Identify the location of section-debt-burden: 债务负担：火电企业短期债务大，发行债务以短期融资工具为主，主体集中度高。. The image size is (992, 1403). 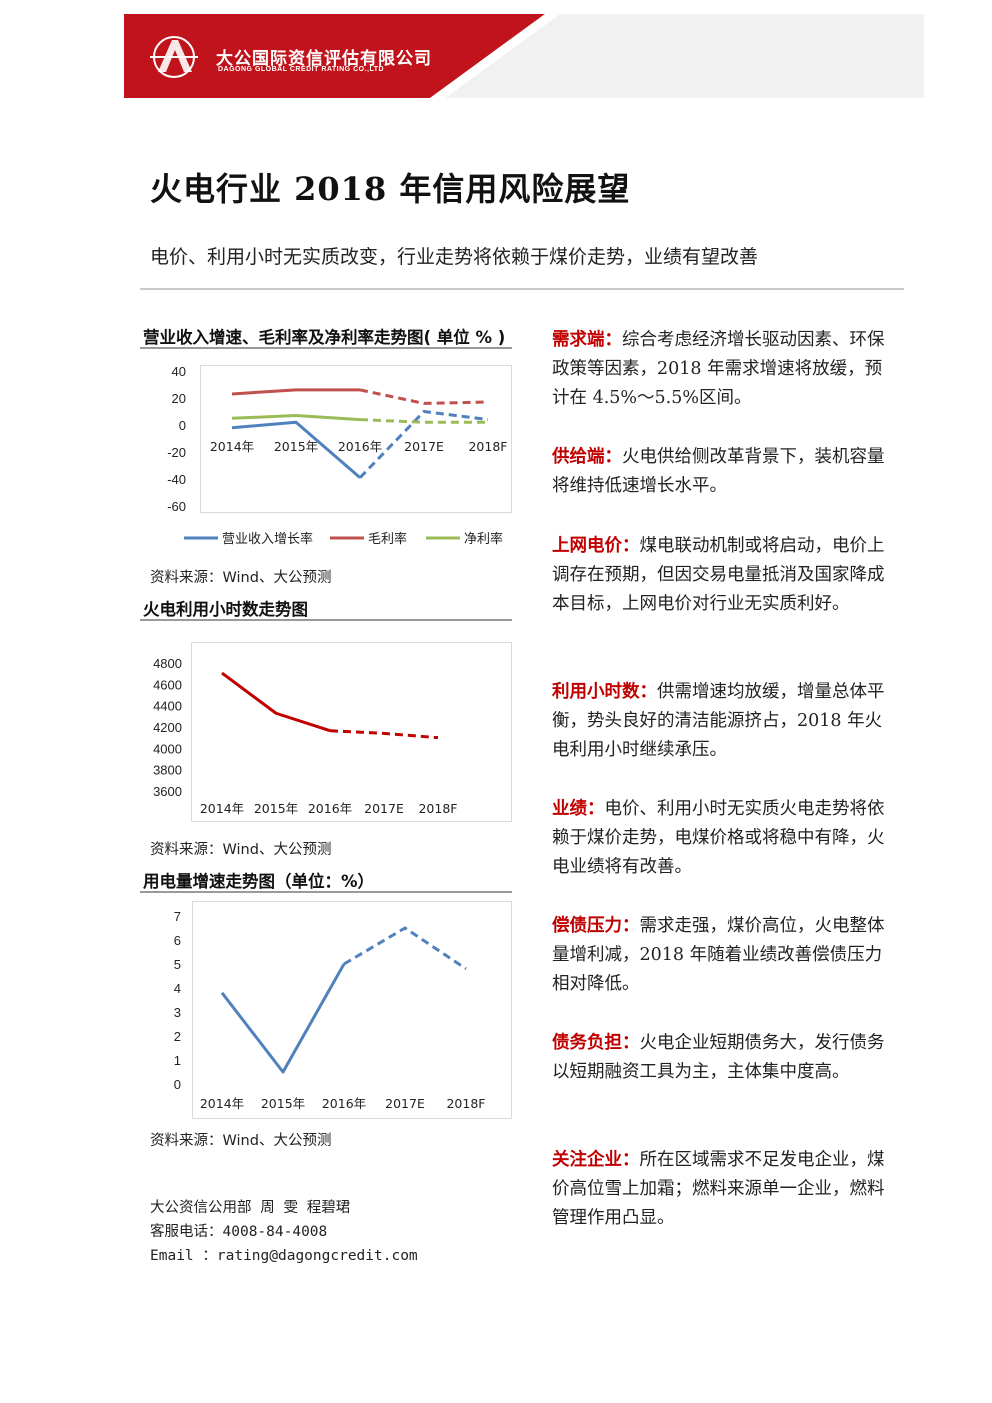
(719, 1058).